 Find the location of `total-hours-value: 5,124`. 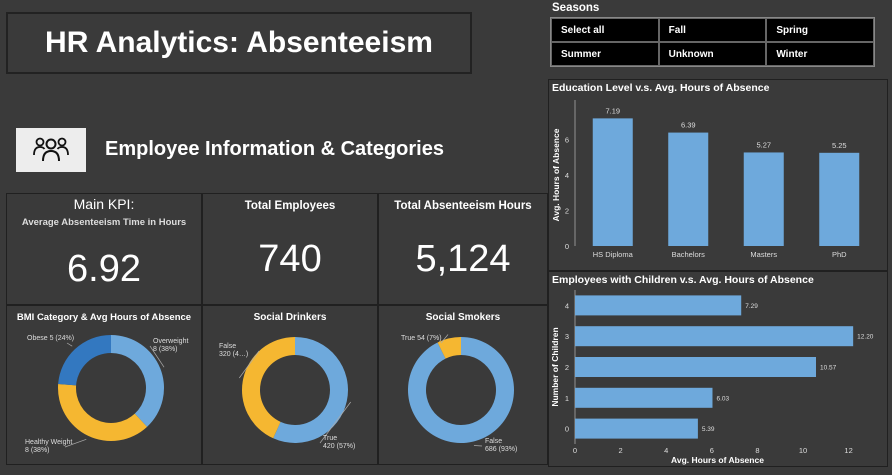

total-hours-value: 5,124 is located at coordinates (463, 259).